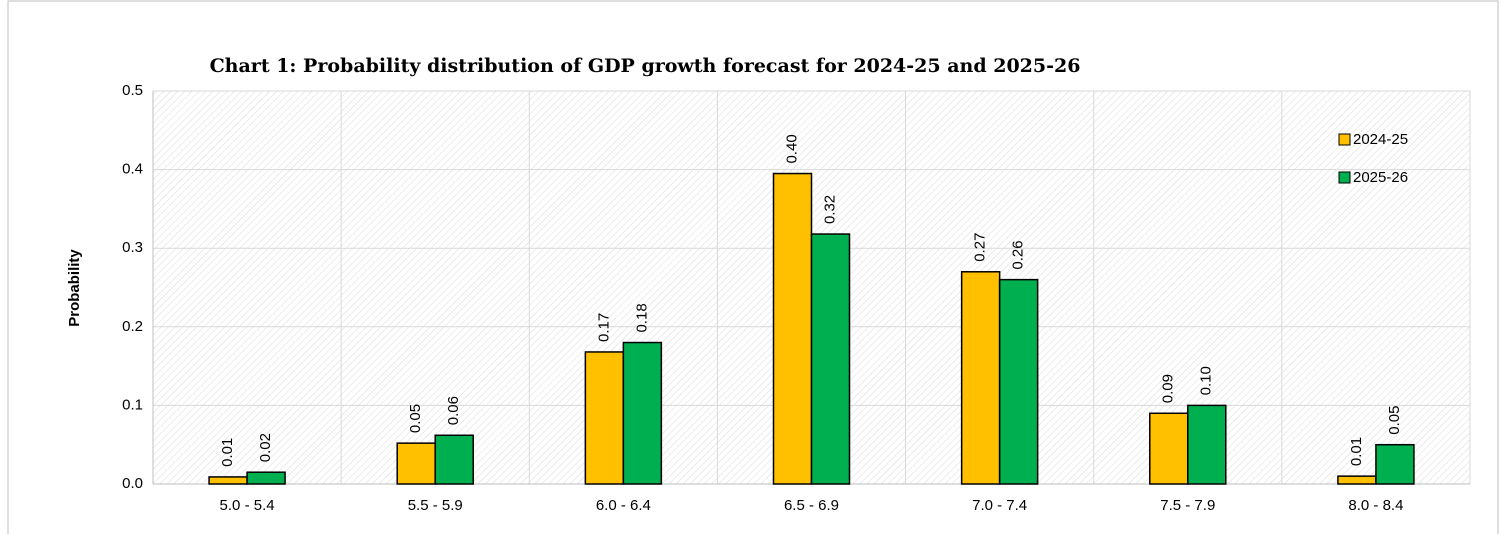  What do you see at coordinates (132, 404) in the screenshot?
I see `y-tick-label: 0.1` at bounding box center [132, 404].